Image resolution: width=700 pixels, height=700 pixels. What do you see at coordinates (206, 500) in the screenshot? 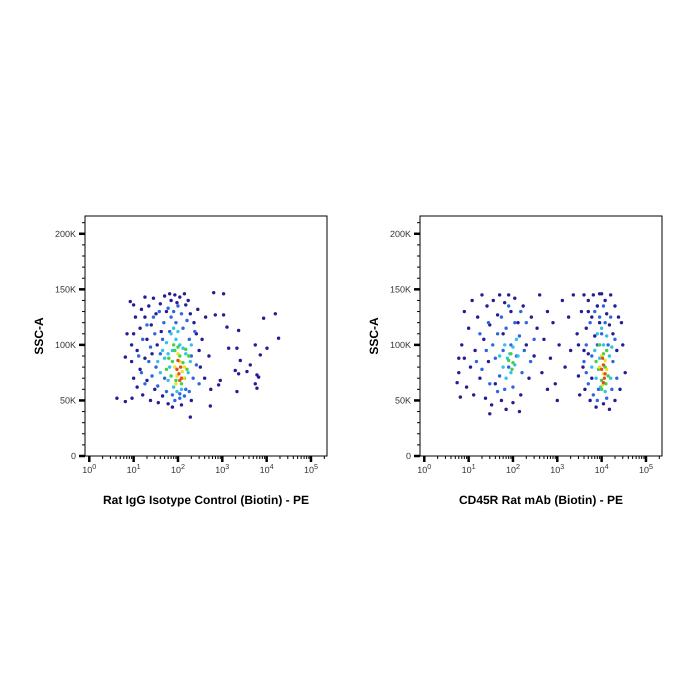
I see `x-axis-title: Rat IgG Isotype Control (Biotin) - PE` at bounding box center [206, 500].